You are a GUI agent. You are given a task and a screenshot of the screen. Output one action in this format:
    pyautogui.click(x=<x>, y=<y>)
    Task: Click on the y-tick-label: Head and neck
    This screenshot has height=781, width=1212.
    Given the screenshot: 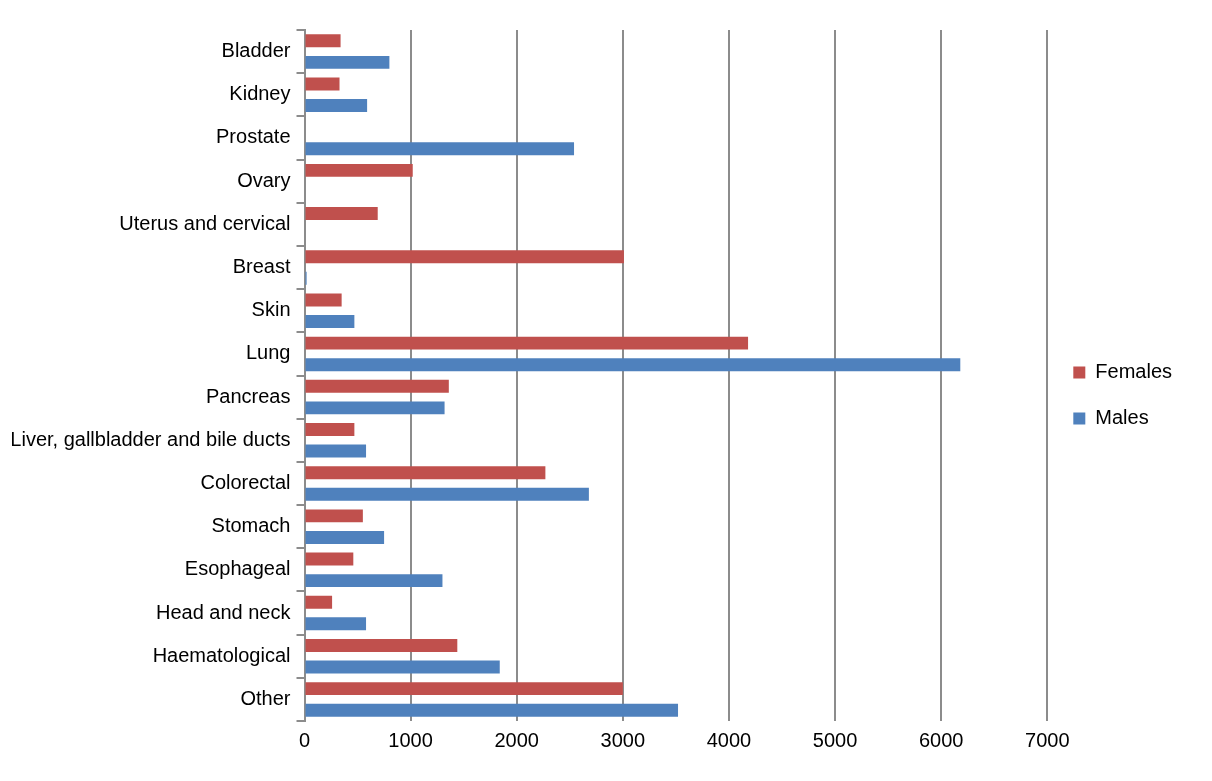 What is the action you would take?
    pyautogui.click(x=223, y=611)
    